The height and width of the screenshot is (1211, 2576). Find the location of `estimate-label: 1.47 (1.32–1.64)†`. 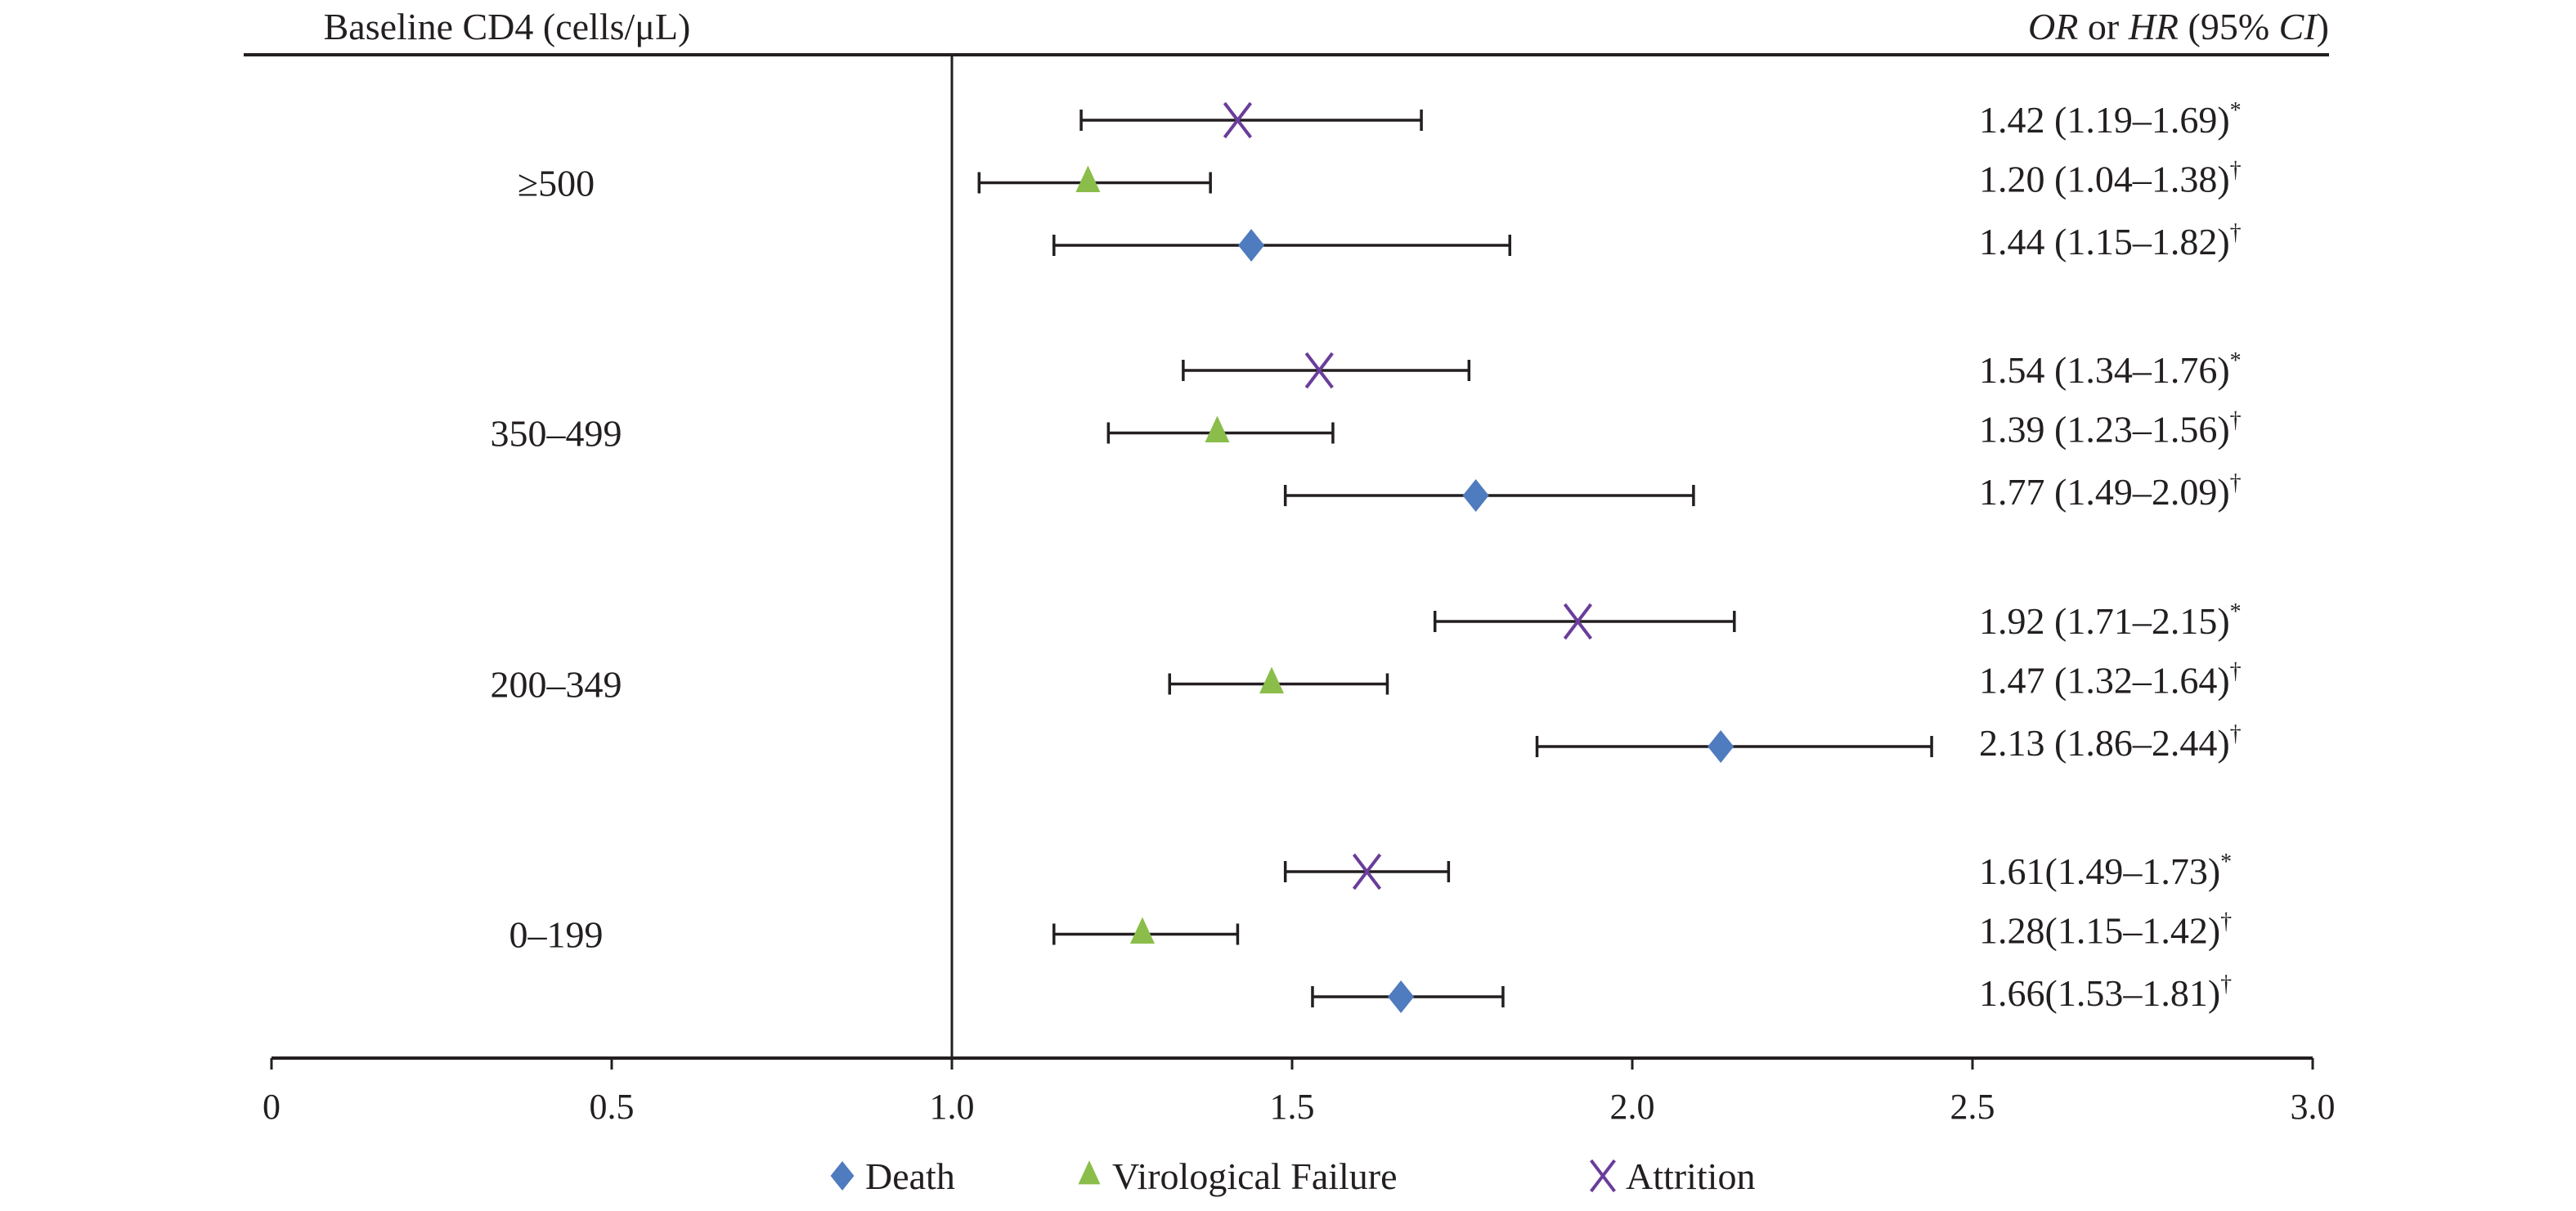

estimate-label: 1.47 (1.32–1.64)† is located at coordinates (2110, 681).